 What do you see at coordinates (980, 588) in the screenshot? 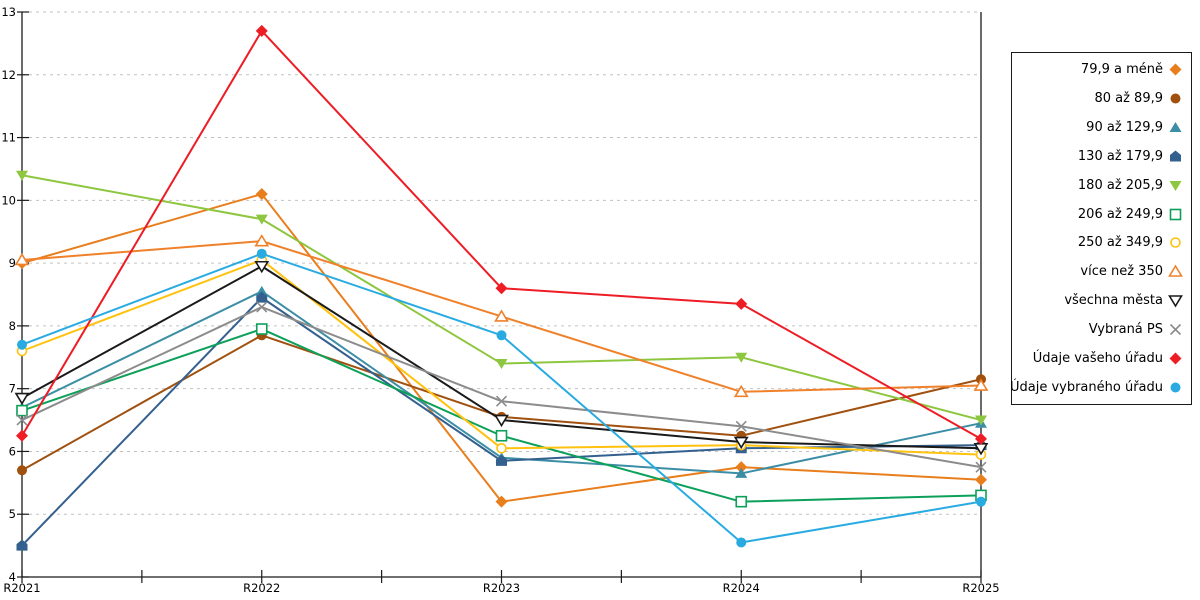
I see `x-tick-label: R2025` at bounding box center [980, 588].